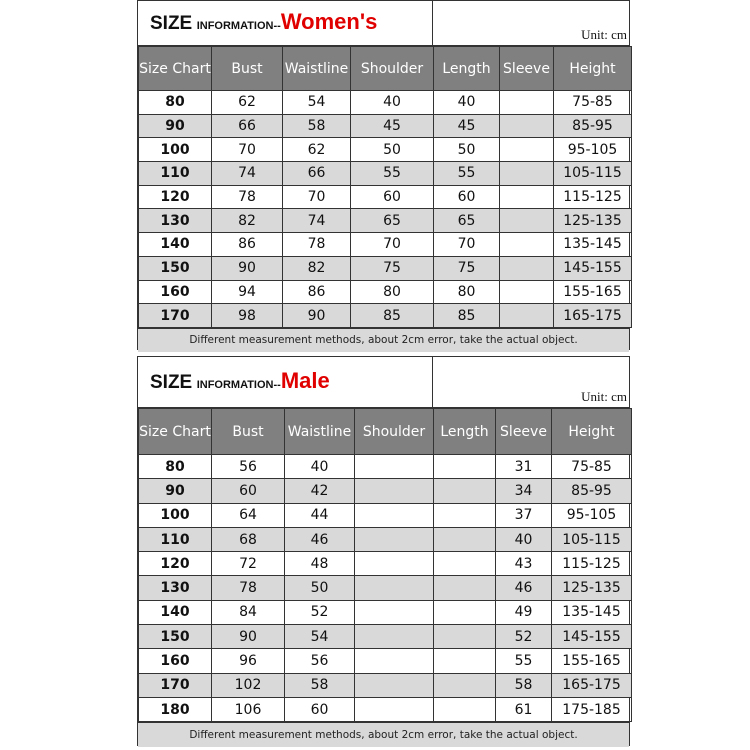 The height and width of the screenshot is (750, 750). I want to click on table-row: 110 74 66 55 55 105-115, so click(385, 173).